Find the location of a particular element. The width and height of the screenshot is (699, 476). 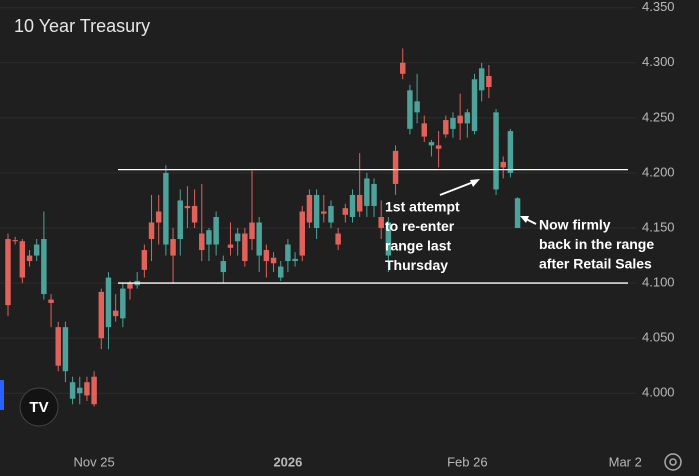

svg-text: TV is located at coordinates (38, 407).